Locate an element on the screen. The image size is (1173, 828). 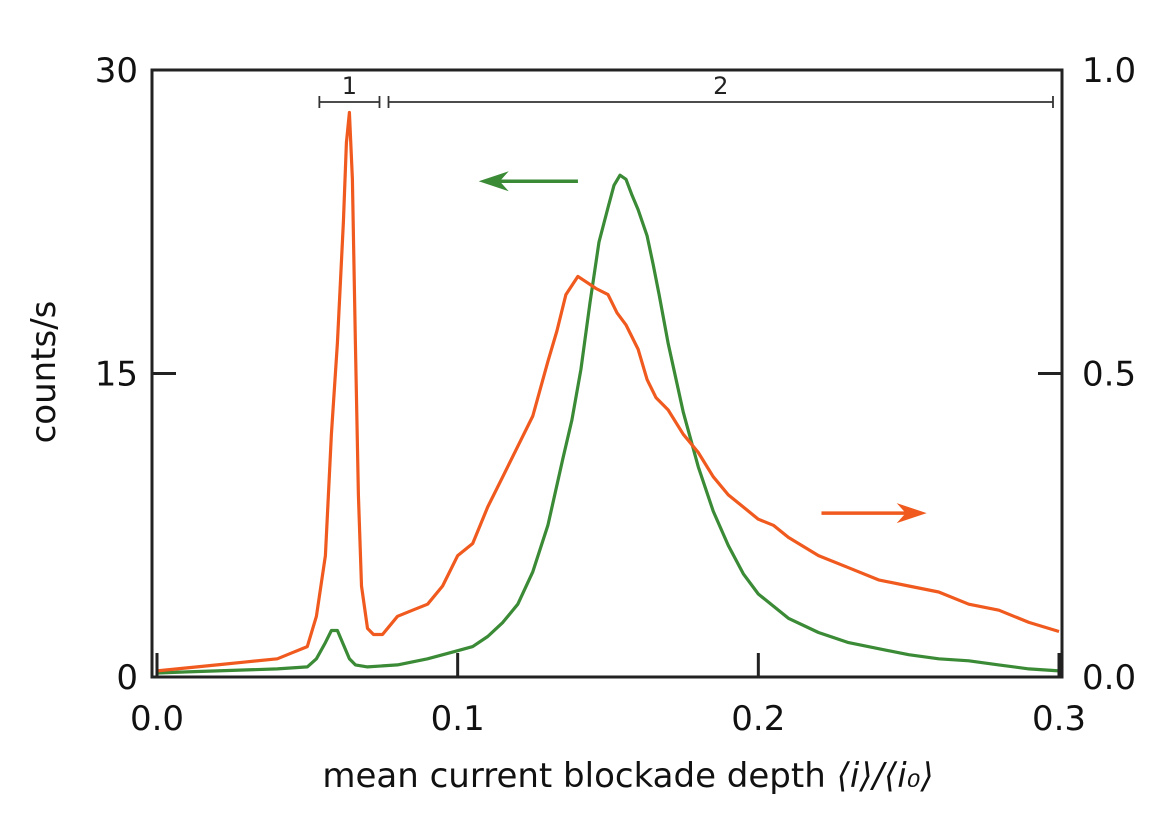
axis-arrow-right is located at coordinates (874, 513).